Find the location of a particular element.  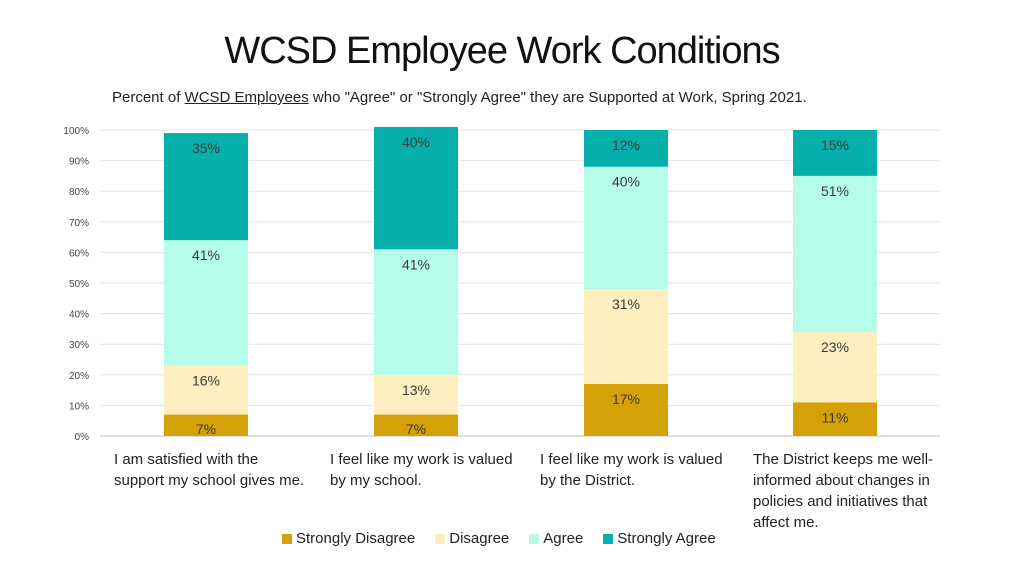

data-label: 23% is located at coordinates (835, 347).